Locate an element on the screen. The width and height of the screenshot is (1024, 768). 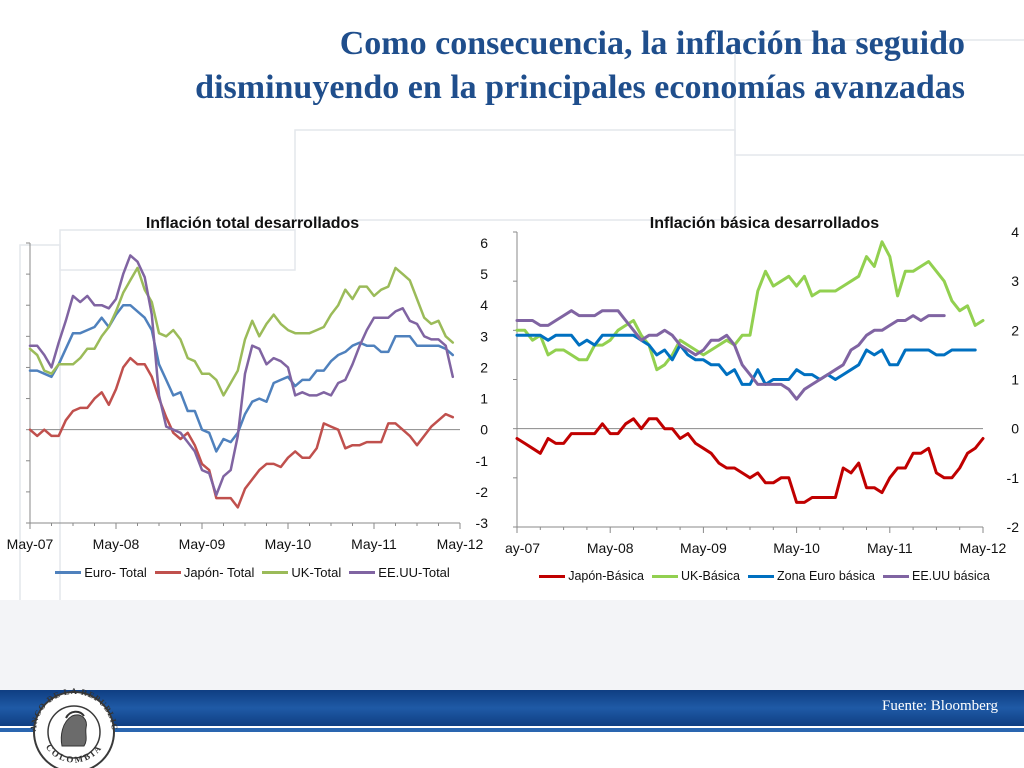
footer-stripe is located at coordinates (512, 730).